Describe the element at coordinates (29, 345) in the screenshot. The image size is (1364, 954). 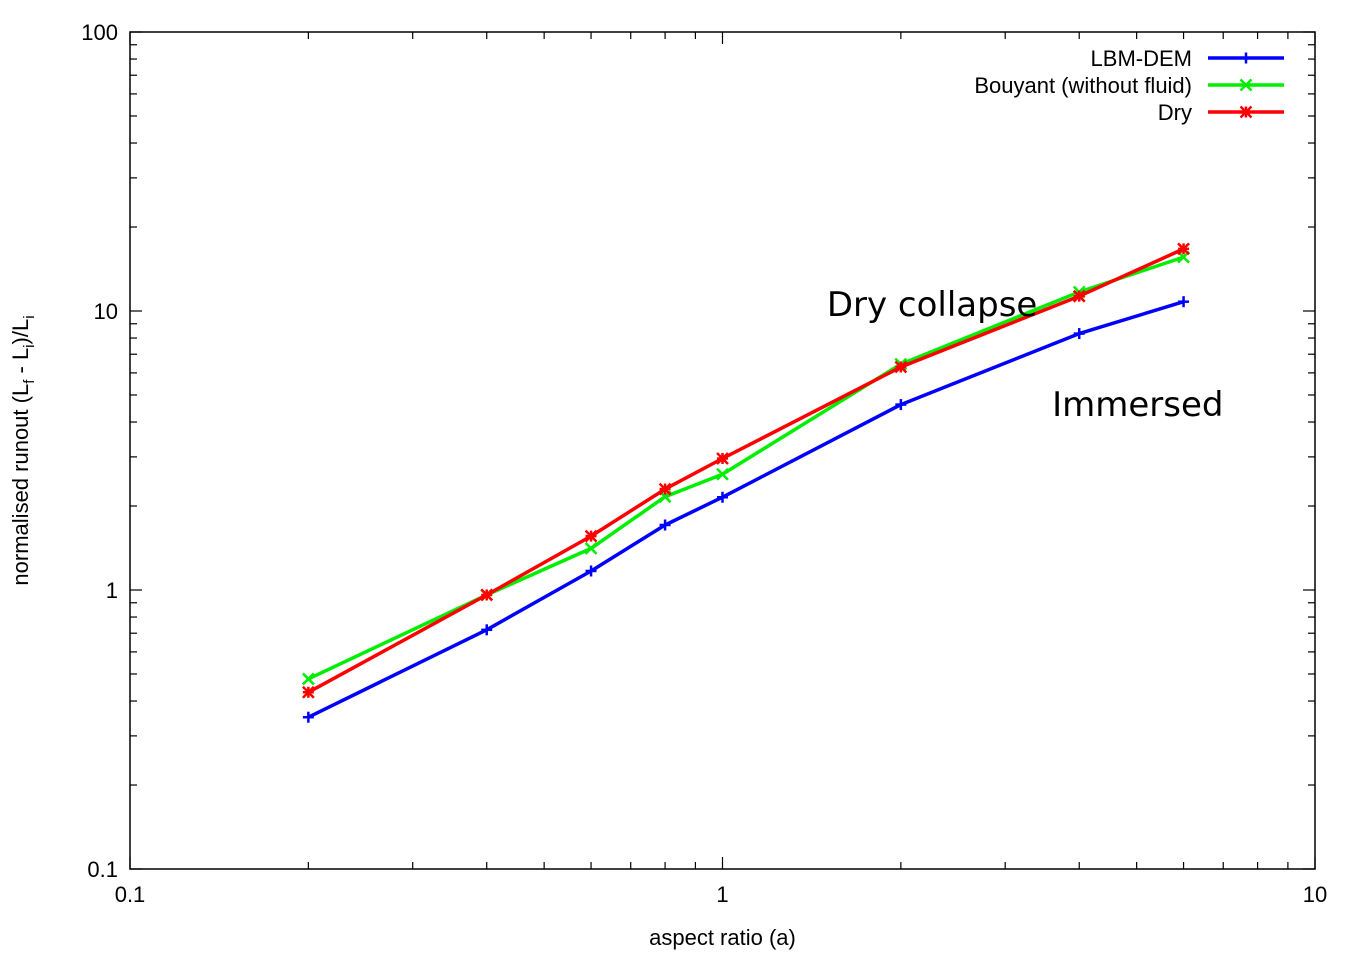
I see `y-axis-label-sub-i1: i` at that location.